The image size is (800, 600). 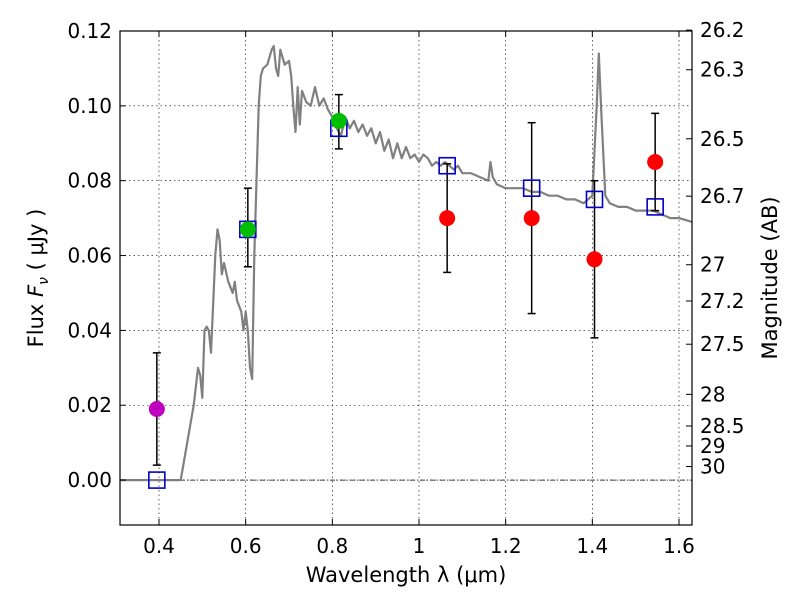 What do you see at coordinates (89, 405) in the screenshot?
I see `y-tick-label: 0.02` at bounding box center [89, 405].